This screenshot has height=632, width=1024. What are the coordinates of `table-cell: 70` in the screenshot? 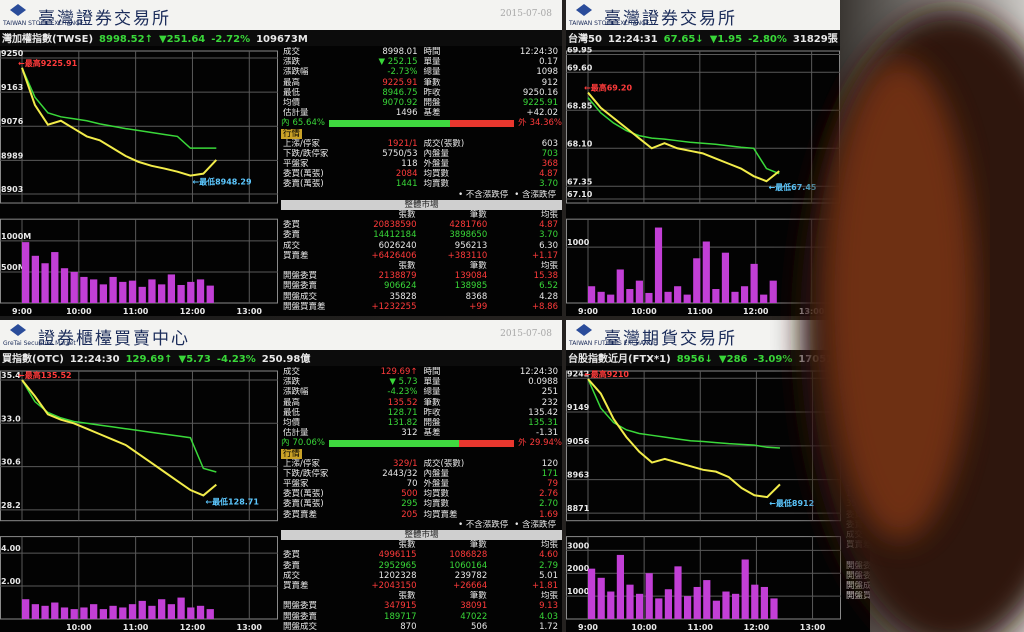 It's located at (412, 484).